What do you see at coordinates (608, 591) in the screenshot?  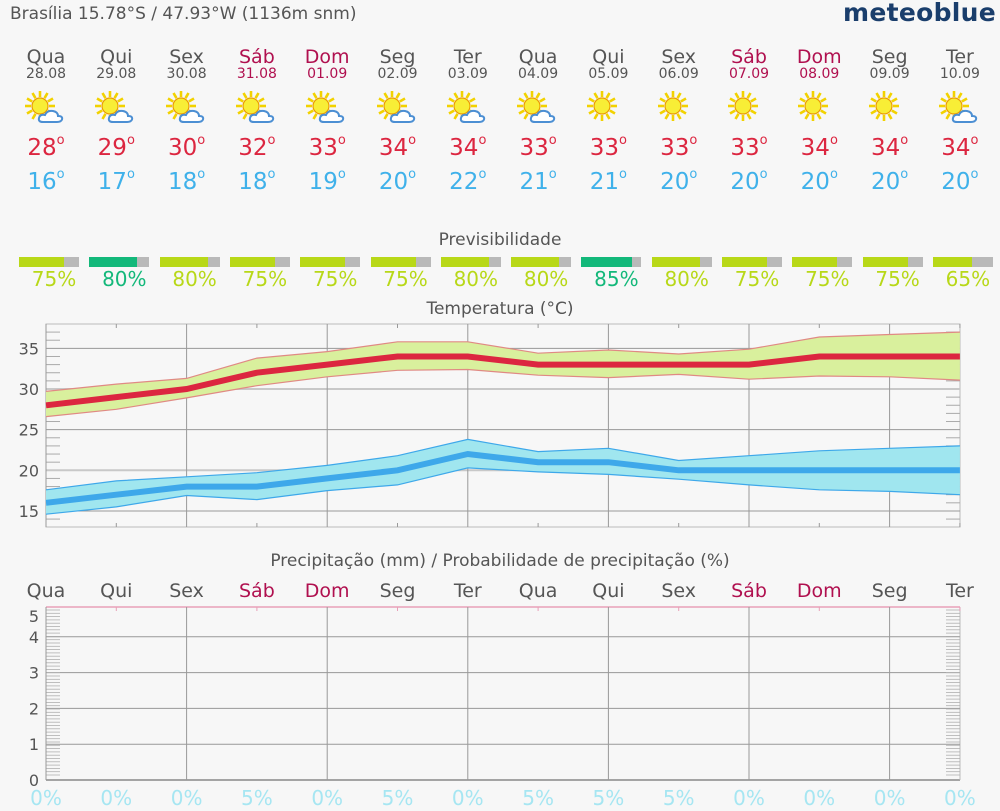 I see `precipitation-day-label: Qui` at bounding box center [608, 591].